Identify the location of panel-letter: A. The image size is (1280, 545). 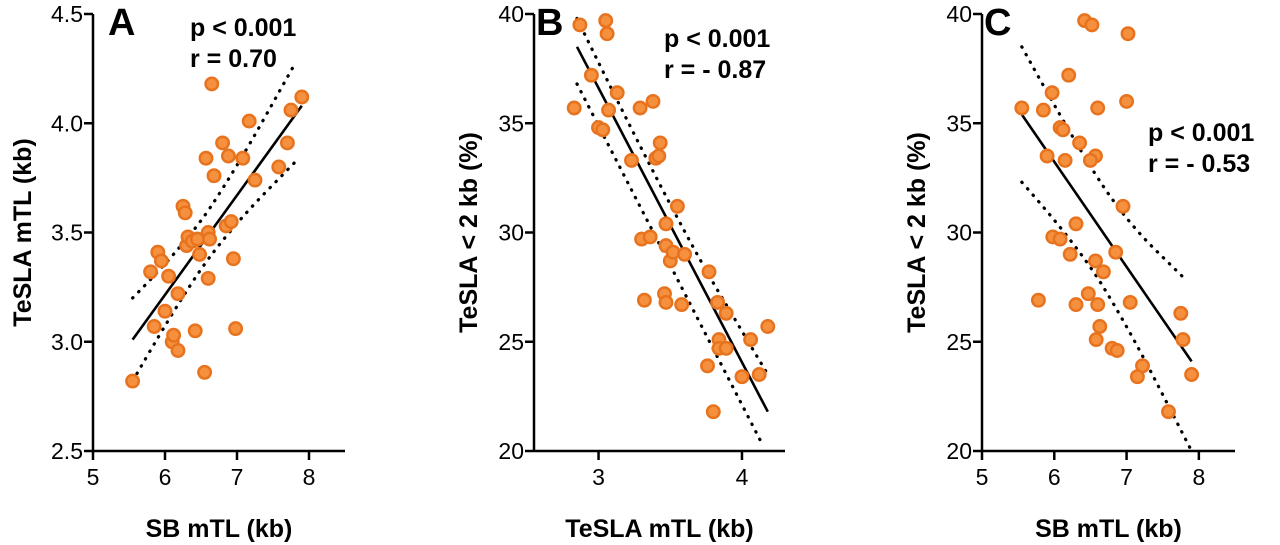
(121, 23).